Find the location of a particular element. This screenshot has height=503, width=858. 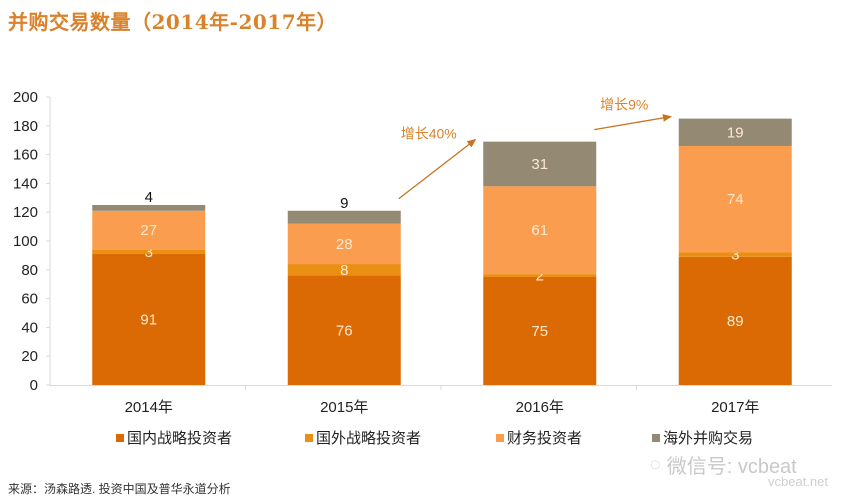

data-label: 19 is located at coordinates (735, 132).